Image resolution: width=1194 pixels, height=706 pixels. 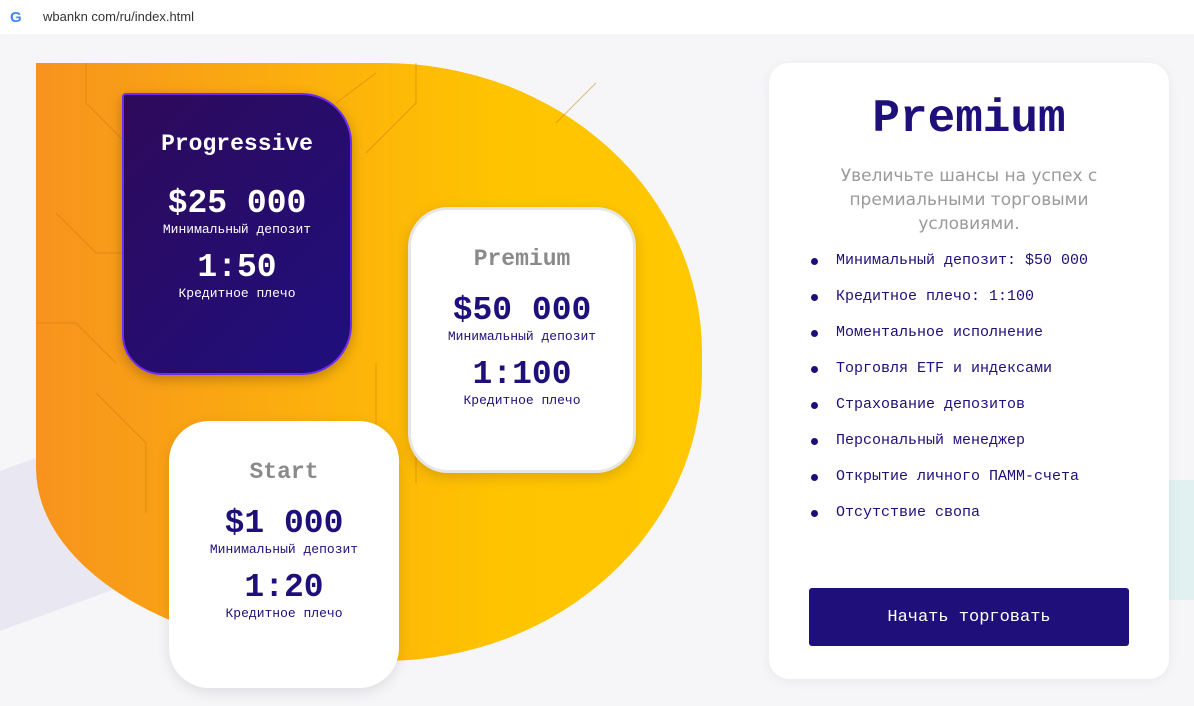 What do you see at coordinates (237, 267) in the screenshot?
I see `plan-leverage: 1:50` at bounding box center [237, 267].